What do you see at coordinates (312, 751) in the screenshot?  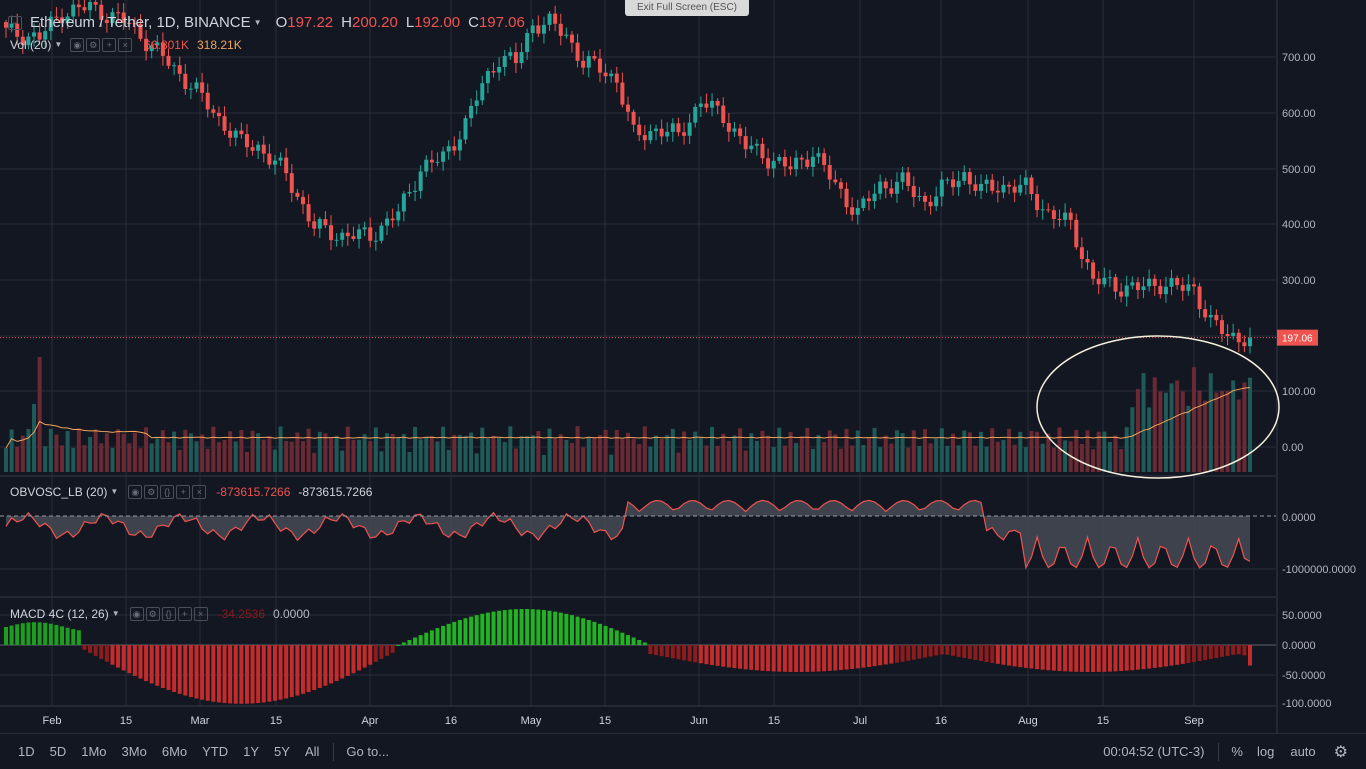 I see `timeframe-all: All` at bounding box center [312, 751].